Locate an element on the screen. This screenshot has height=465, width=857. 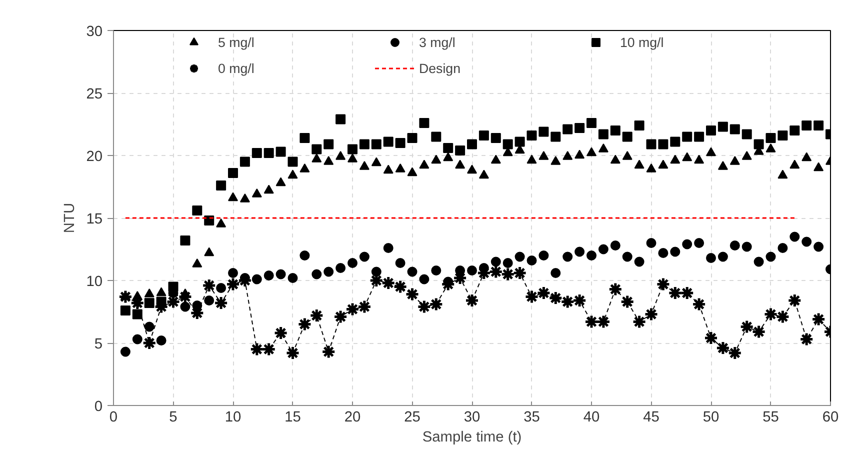
legend-label: 3 mg/l is located at coordinates (437, 42).